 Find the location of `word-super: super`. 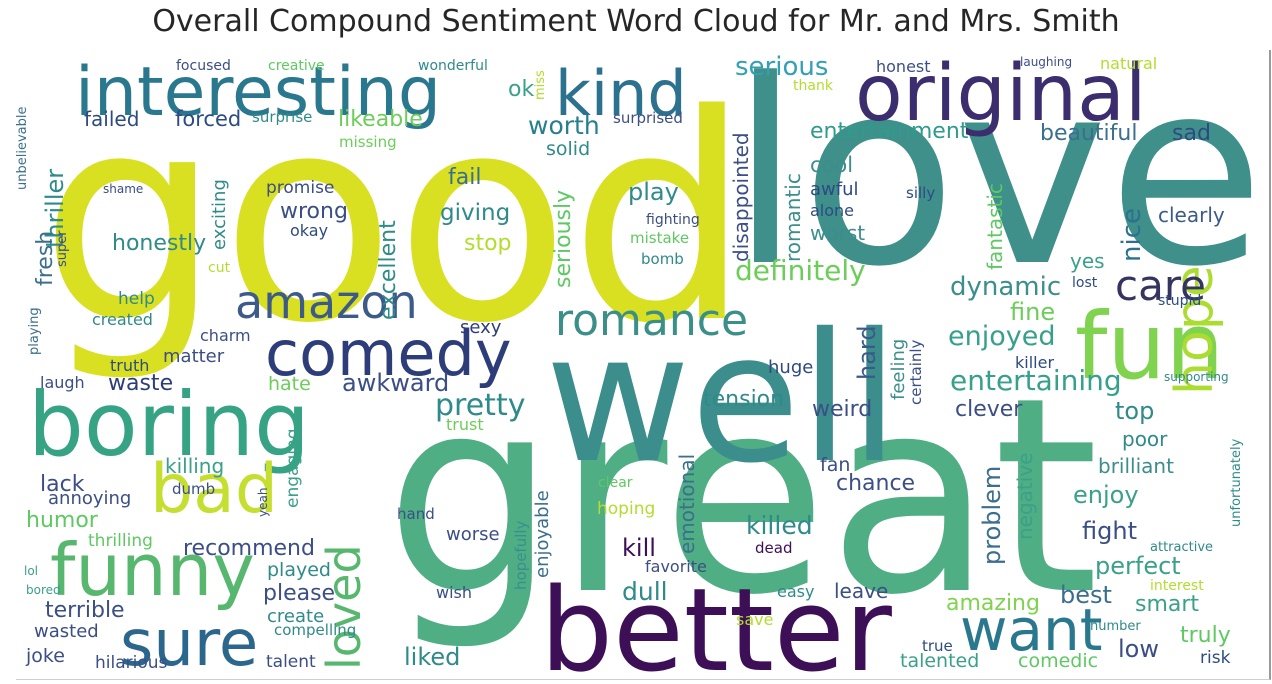

word-super: super is located at coordinates (62, 248).